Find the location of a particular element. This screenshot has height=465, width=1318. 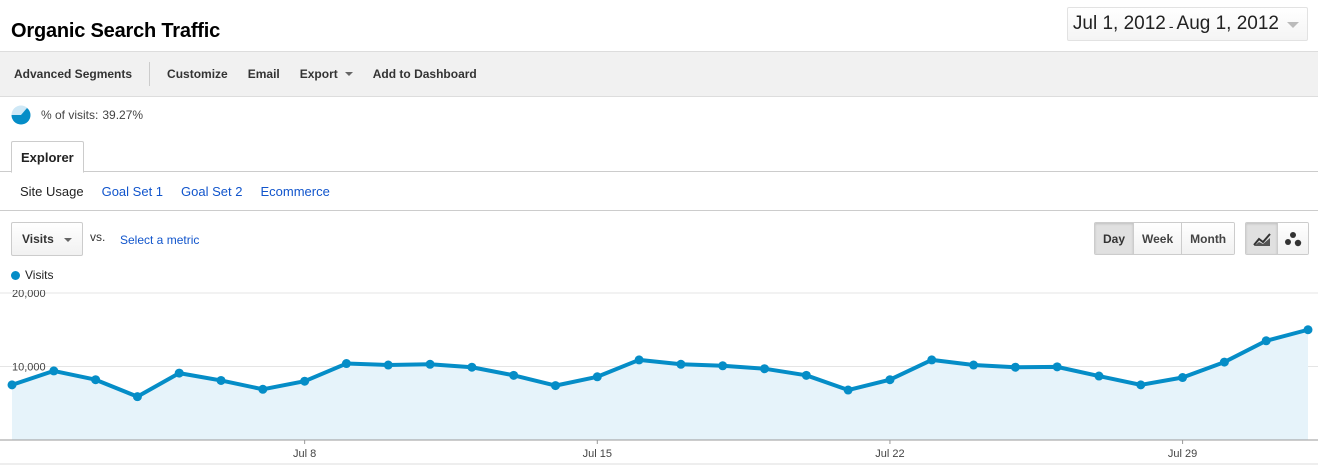

advanced-segments-button: Advanced Segments is located at coordinates (73, 74).